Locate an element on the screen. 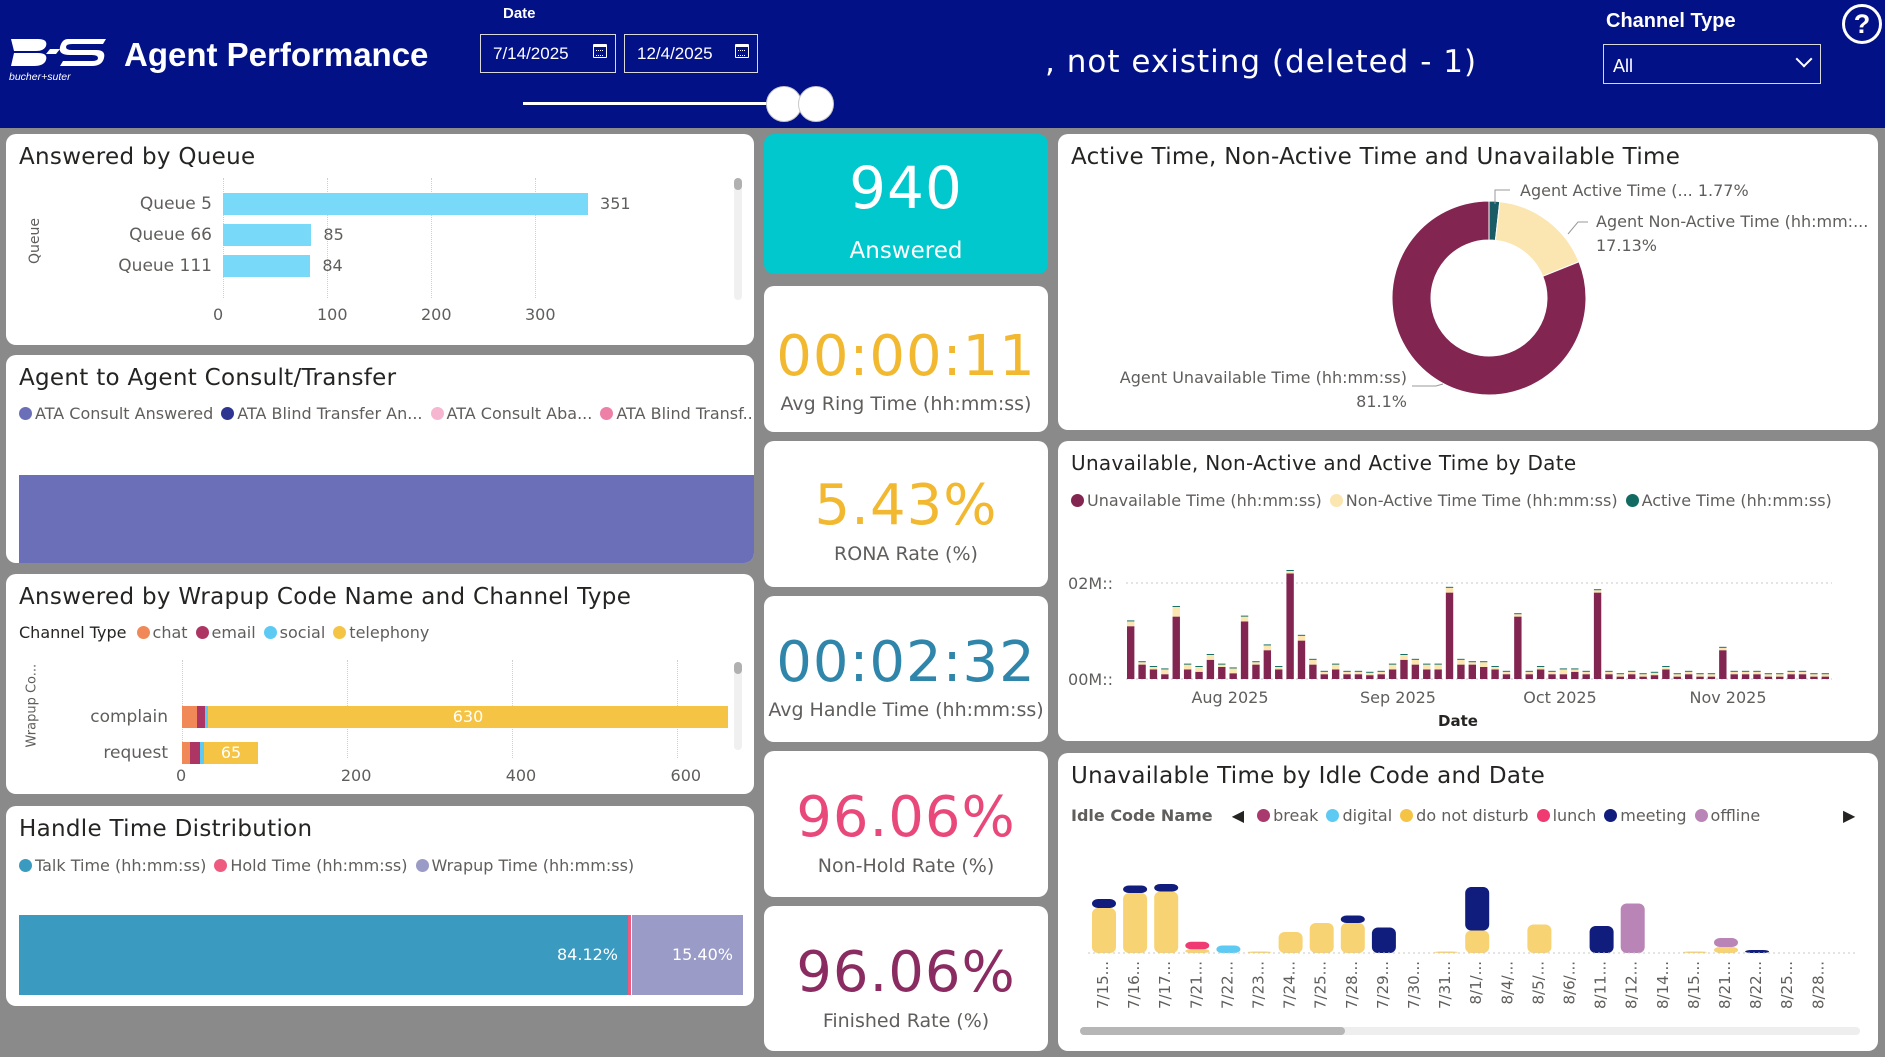 This screenshot has width=1885, height=1057. channel-type-dropdown: All is located at coordinates (1712, 64).